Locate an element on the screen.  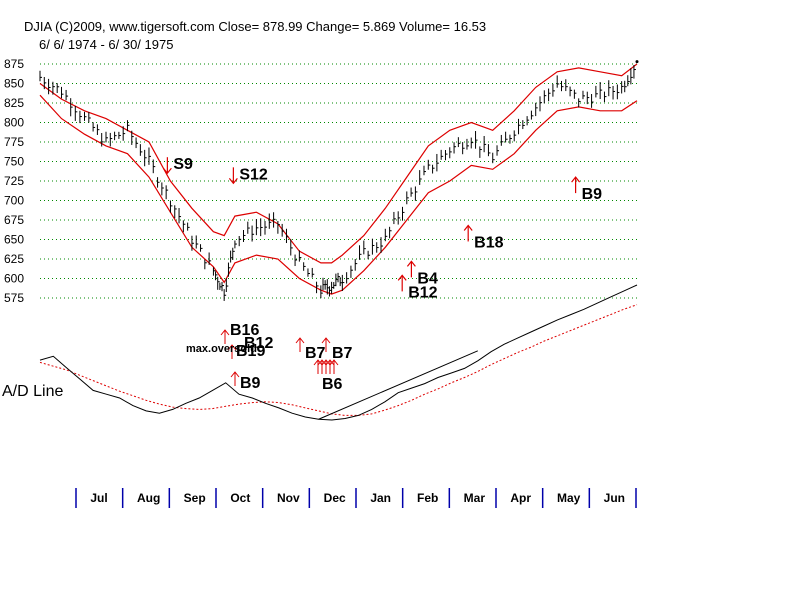
month-label-jun: Jun is located at coordinates (614, 498).